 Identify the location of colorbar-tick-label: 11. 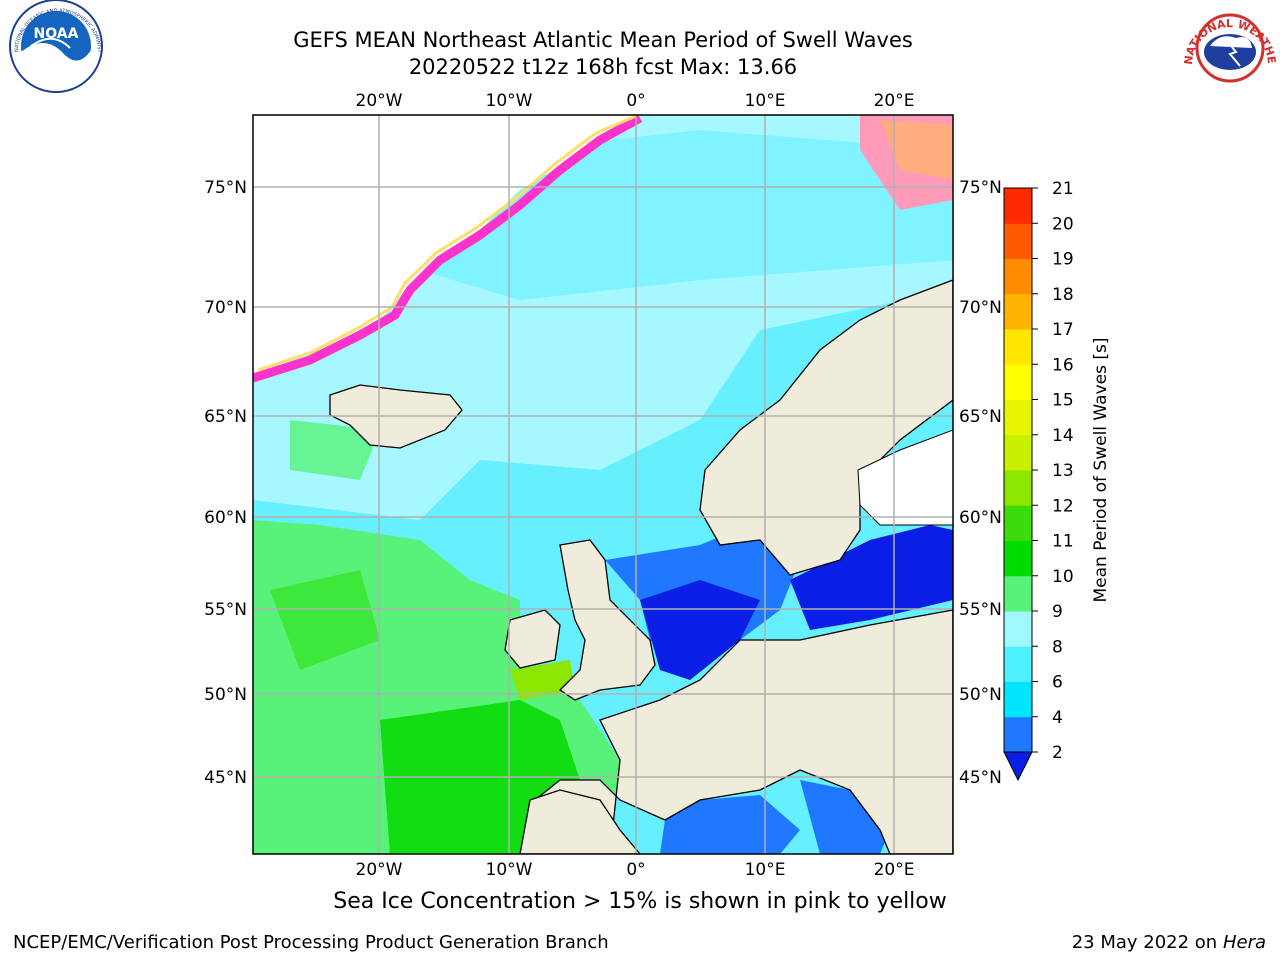
(1063, 542).